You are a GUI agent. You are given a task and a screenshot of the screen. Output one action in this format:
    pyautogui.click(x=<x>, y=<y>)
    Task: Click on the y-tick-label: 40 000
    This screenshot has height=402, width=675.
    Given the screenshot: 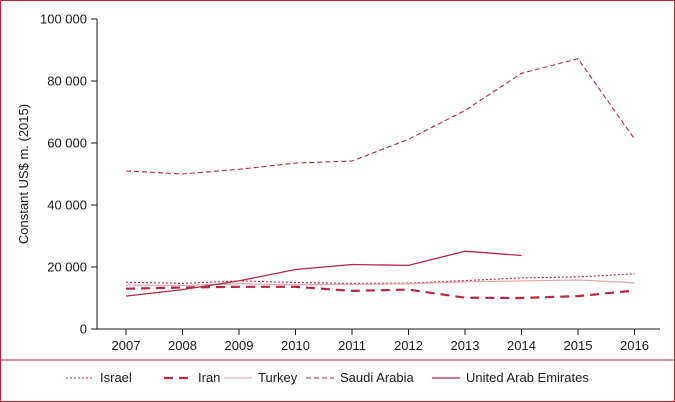 What is the action you would take?
    pyautogui.click(x=67, y=205)
    